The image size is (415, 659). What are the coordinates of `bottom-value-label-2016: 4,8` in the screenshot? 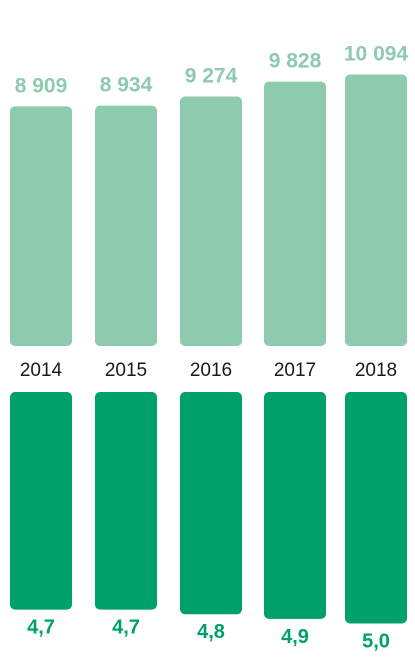 It's located at (211, 632).